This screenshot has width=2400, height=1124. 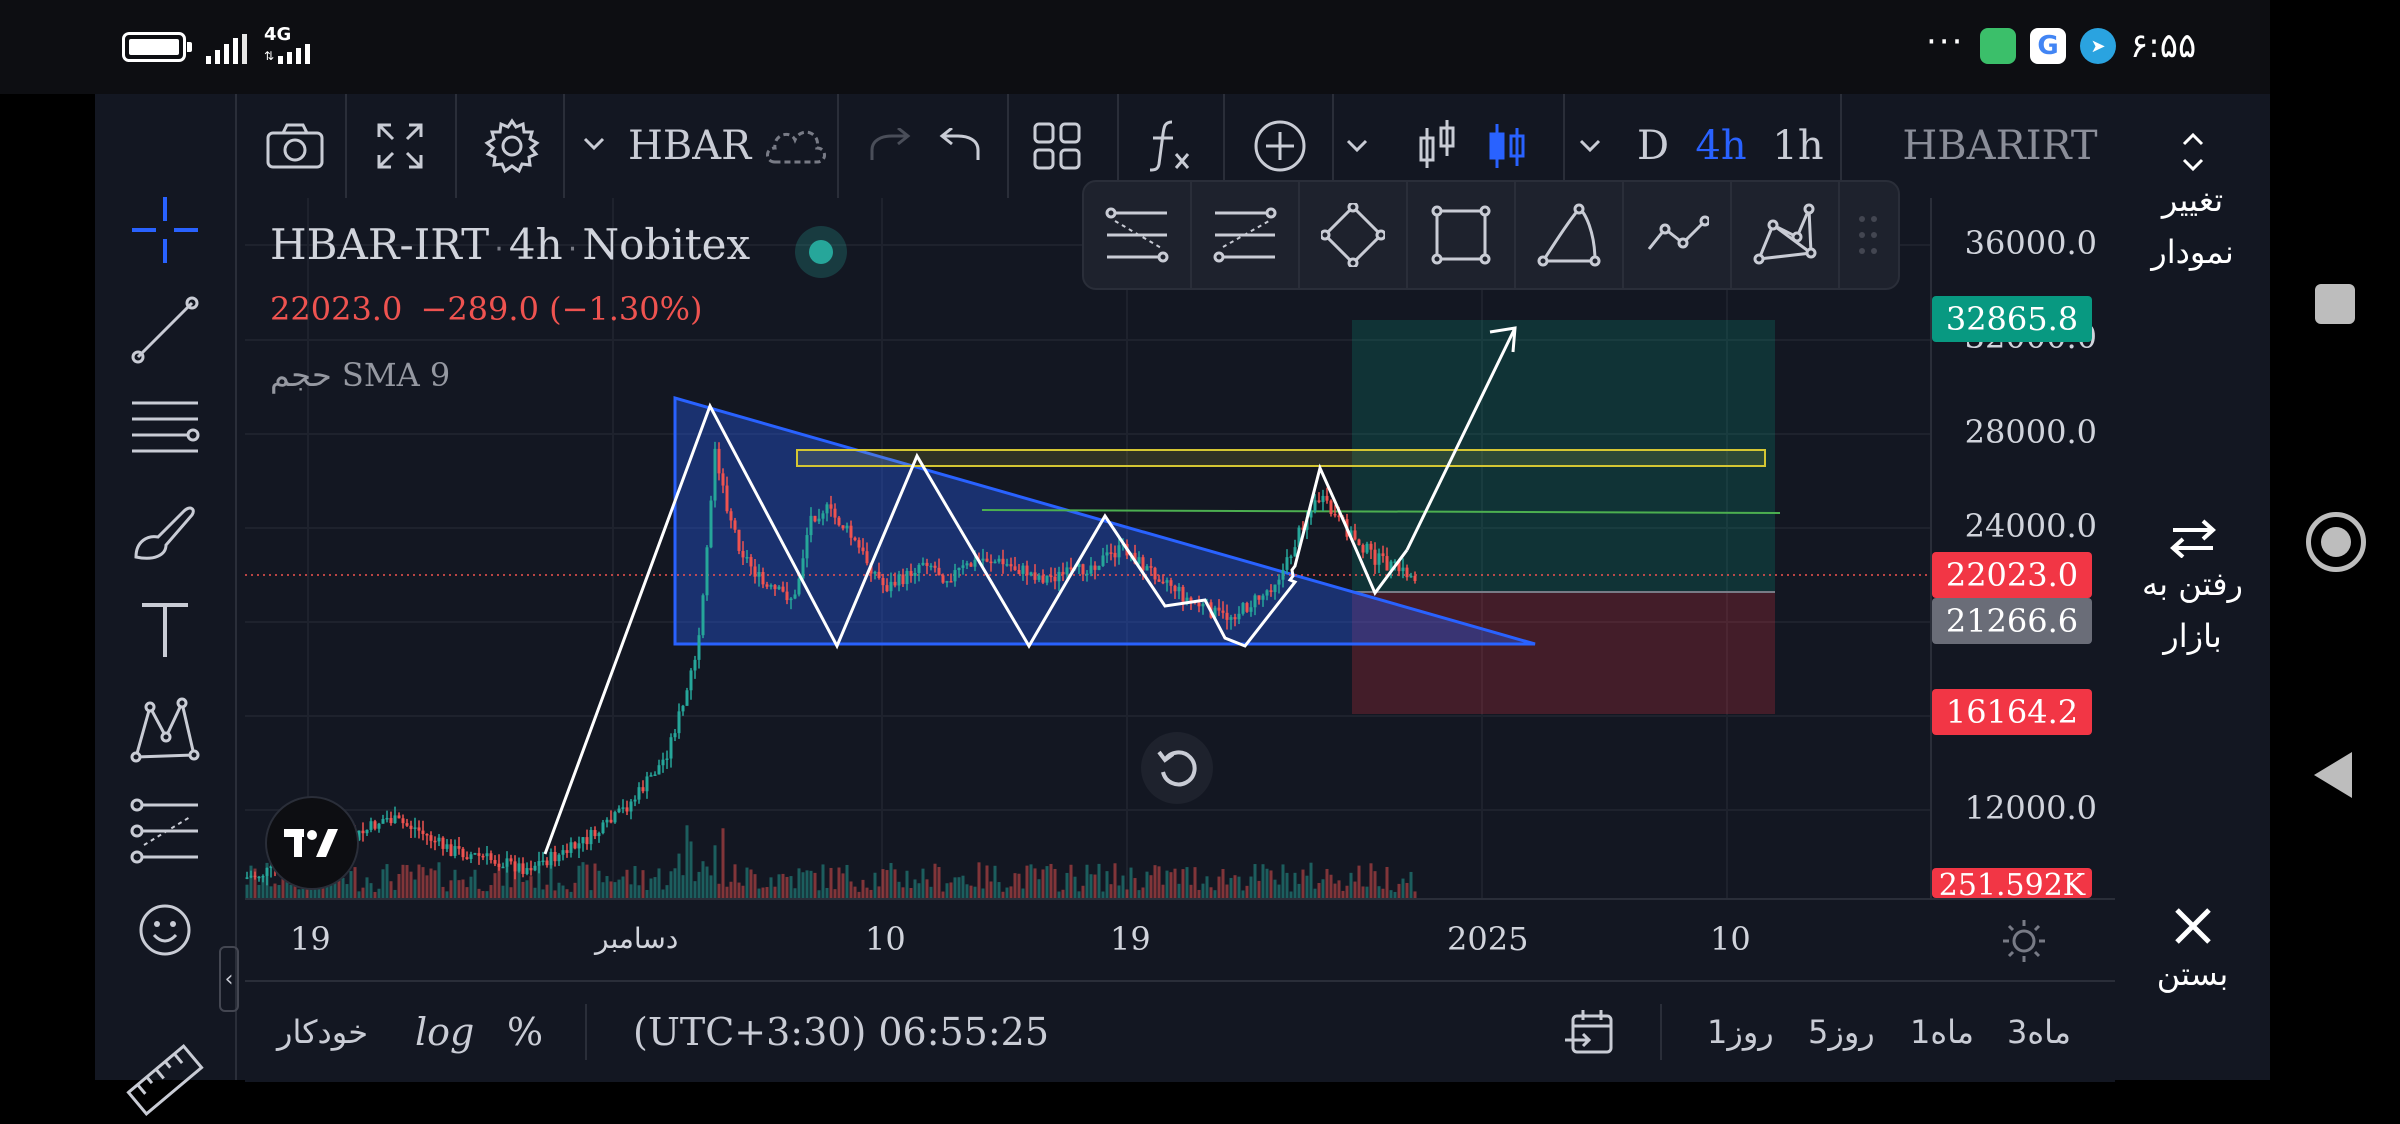 What do you see at coordinates (1169, 146) in the screenshot?
I see `indicators-button` at bounding box center [1169, 146].